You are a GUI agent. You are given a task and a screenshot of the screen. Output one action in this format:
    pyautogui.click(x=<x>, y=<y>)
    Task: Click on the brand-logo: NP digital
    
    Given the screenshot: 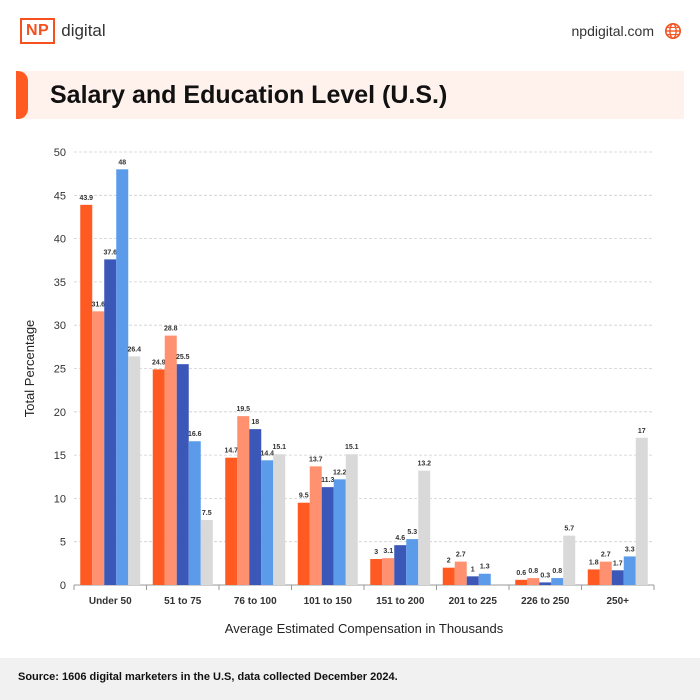 What is the action you would take?
    pyautogui.click(x=63, y=31)
    